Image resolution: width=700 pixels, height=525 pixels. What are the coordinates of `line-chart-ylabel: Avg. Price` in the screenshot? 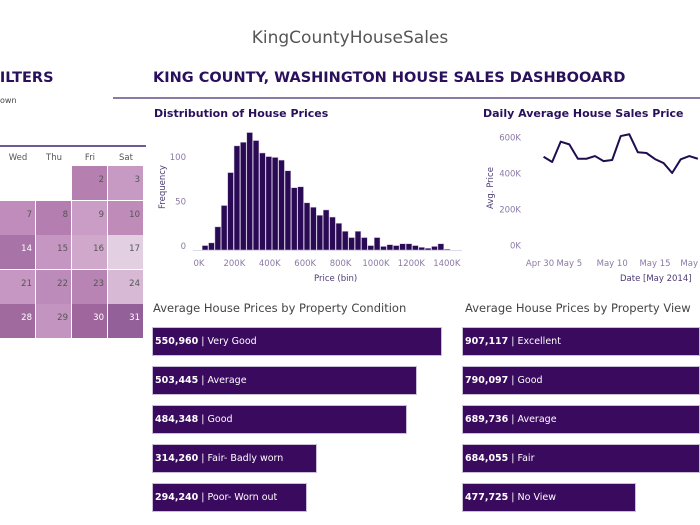 It's located at (491, 188).